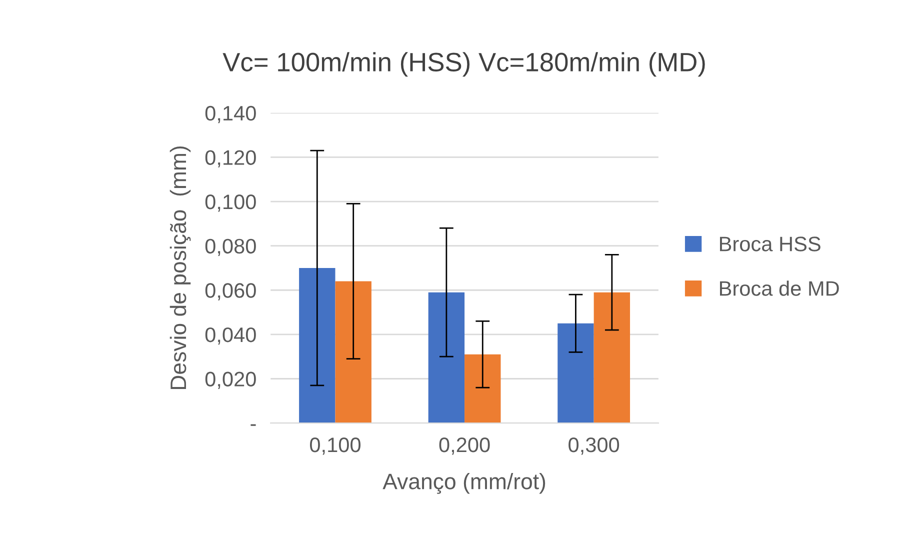 This screenshot has height=548, width=902. What do you see at coordinates (230, 203) in the screenshot?
I see `y-tick-label: 0,100` at bounding box center [230, 203].